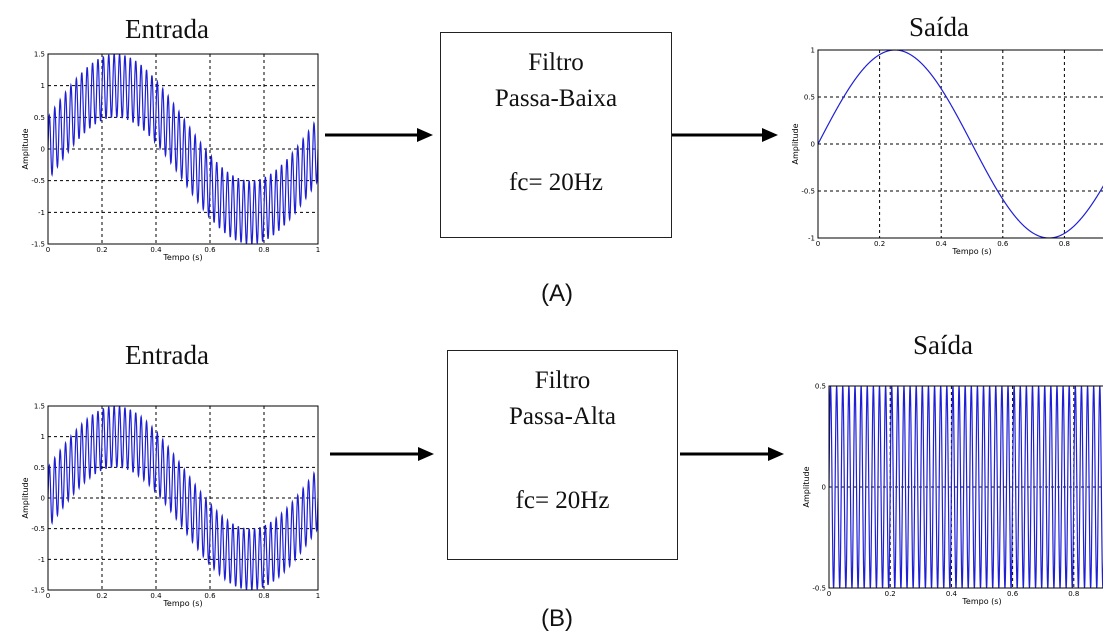 The height and width of the screenshot is (640, 1103). What do you see at coordinates (382, 454) in the screenshot?
I see `arrow-input-to-filter-b` at bounding box center [382, 454].